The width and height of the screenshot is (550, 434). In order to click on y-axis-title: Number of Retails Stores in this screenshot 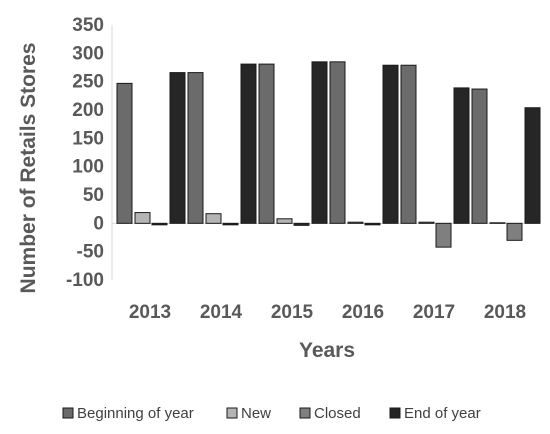, I will do `click(28, 168)`.